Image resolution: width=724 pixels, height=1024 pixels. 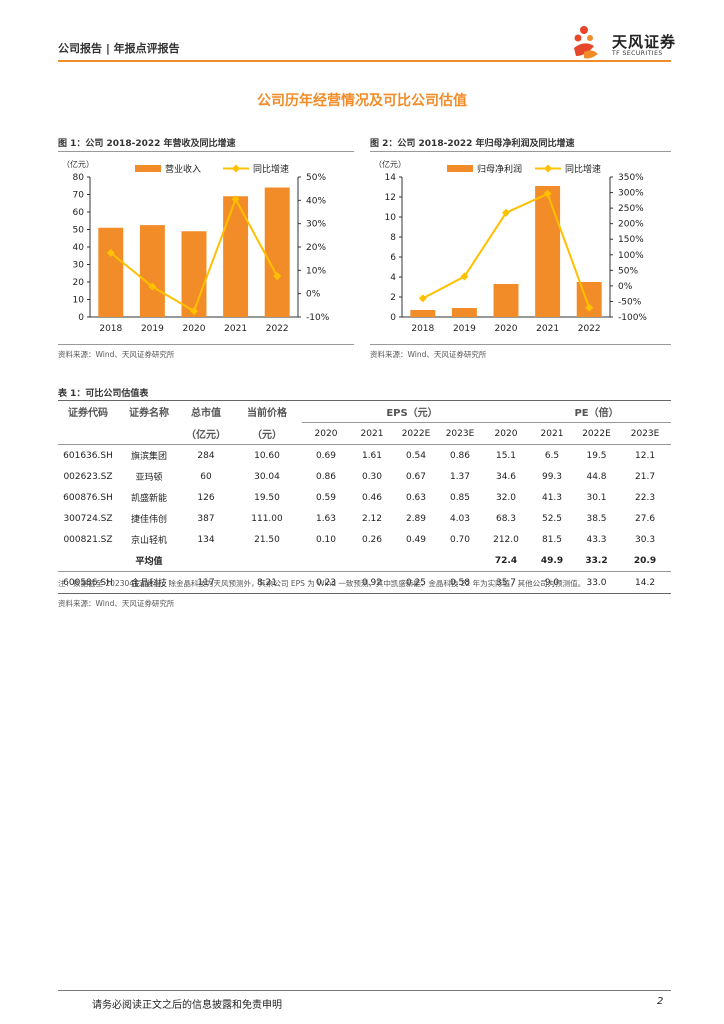 What do you see at coordinates (147, 144) in the screenshot?
I see `figure1-title: 图 1：公司 2018-2022 年营收及同比增速` at bounding box center [147, 144].